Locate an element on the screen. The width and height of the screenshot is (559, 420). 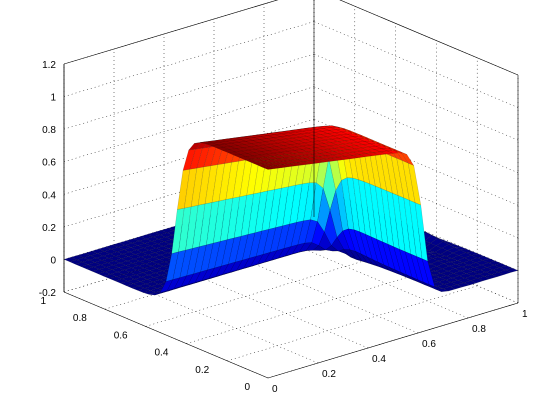
x-tick-label: 0.8 is located at coordinates (479, 329).